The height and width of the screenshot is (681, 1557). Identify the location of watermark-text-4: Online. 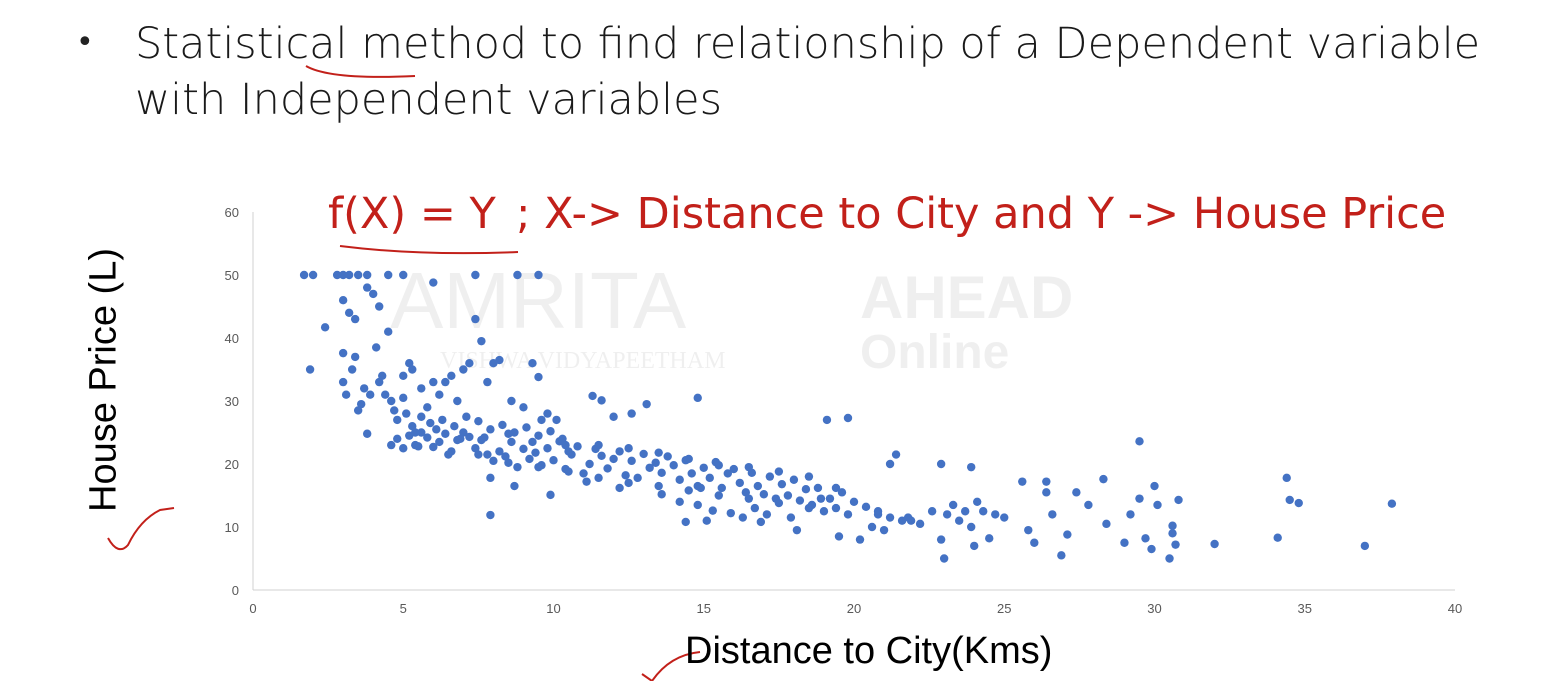
(934, 352).